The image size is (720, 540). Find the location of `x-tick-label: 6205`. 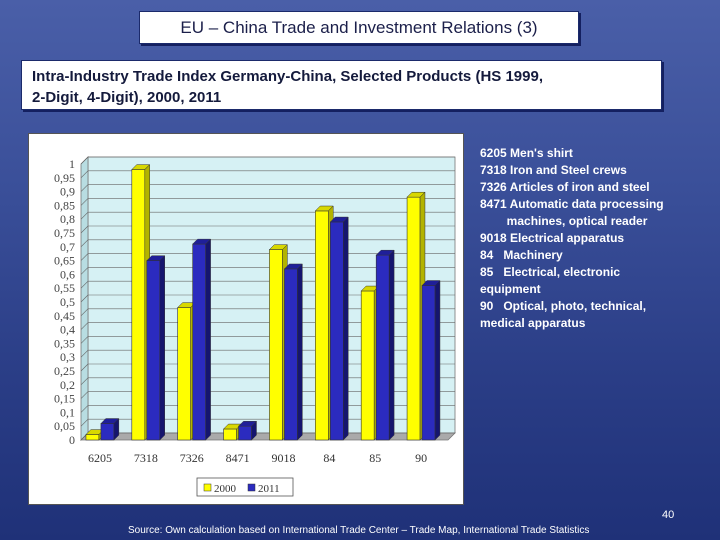

x-tick-label: 6205 is located at coordinates (100, 458).